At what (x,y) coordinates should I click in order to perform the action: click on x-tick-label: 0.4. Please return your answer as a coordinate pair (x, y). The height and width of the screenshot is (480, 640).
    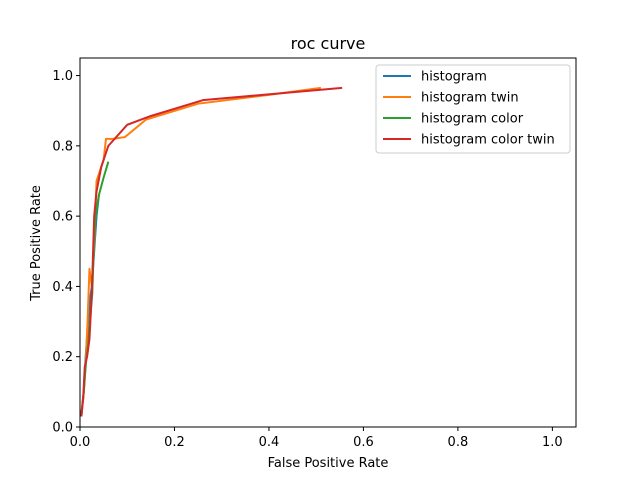
    Looking at the image, I should click on (269, 442).